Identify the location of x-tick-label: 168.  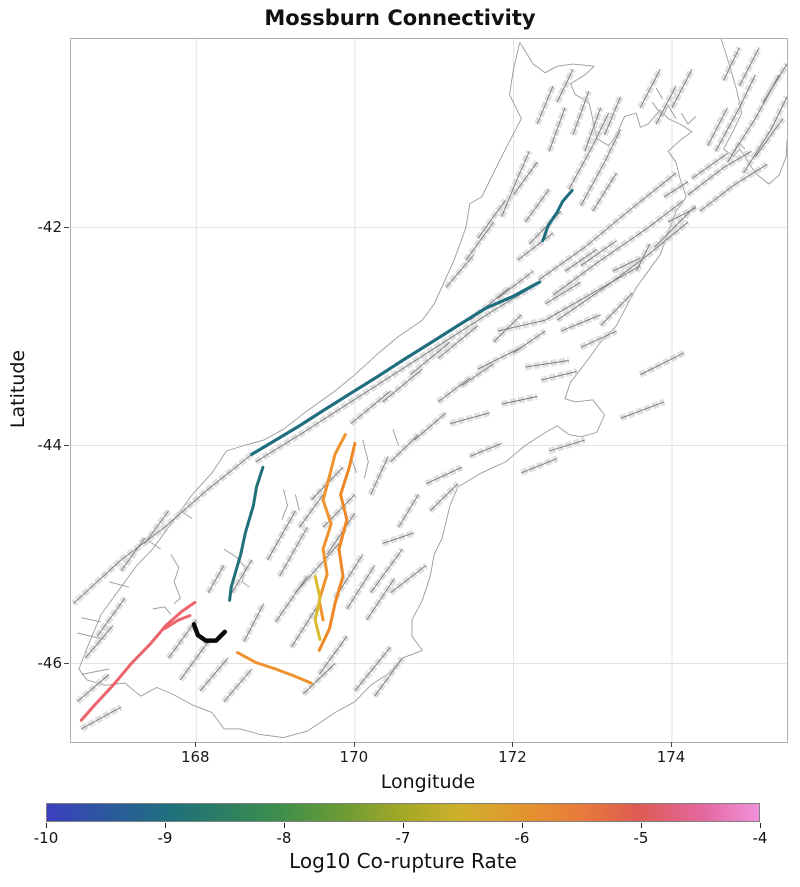
(195, 757).